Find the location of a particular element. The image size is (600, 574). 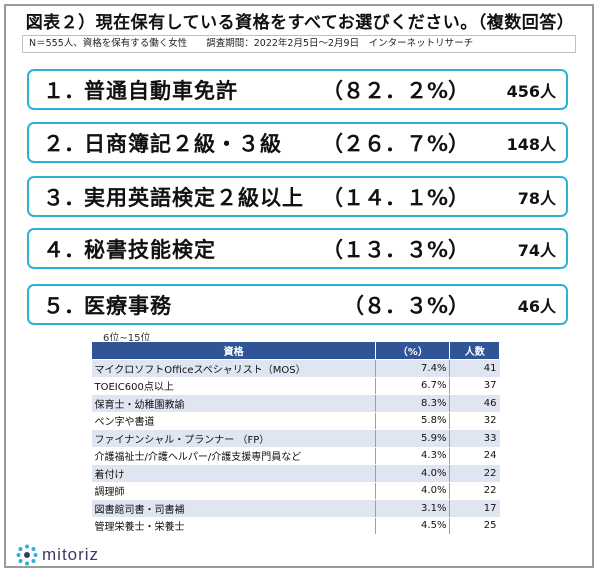

qualification-cell: ペン字や書道 is located at coordinates (234, 421).